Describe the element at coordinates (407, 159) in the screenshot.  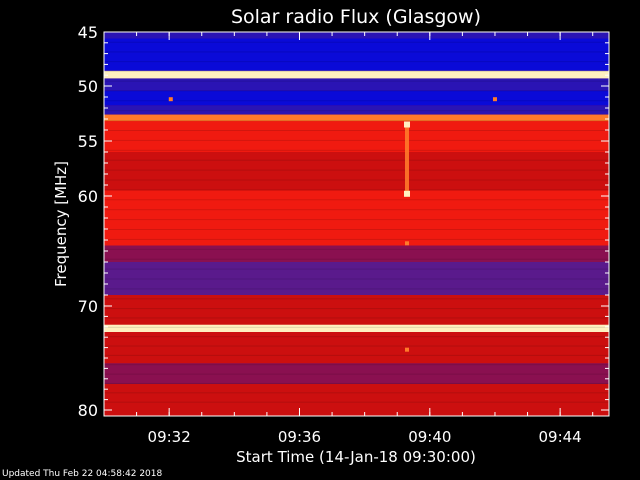
I see `radio-burst` at that location.